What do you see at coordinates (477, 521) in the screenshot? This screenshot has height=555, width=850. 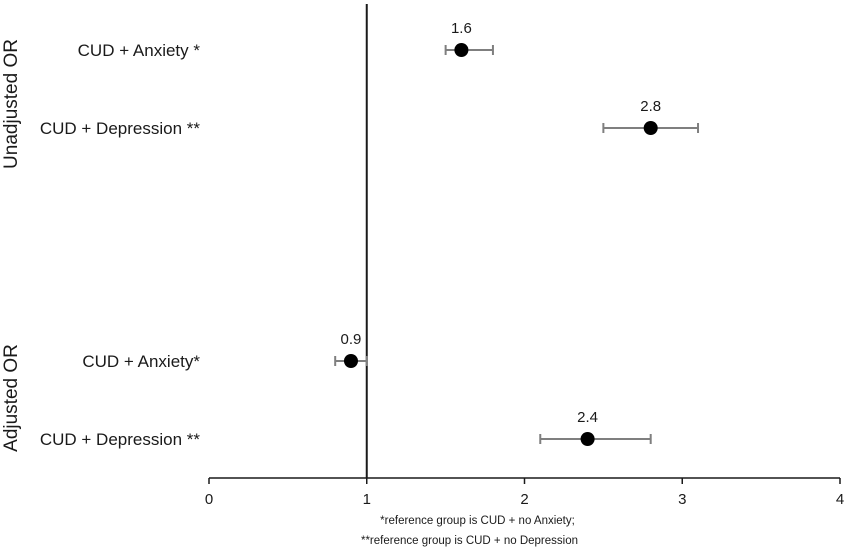 I see `footnote: *reference group is CUD + no Anxiety;` at bounding box center [477, 521].